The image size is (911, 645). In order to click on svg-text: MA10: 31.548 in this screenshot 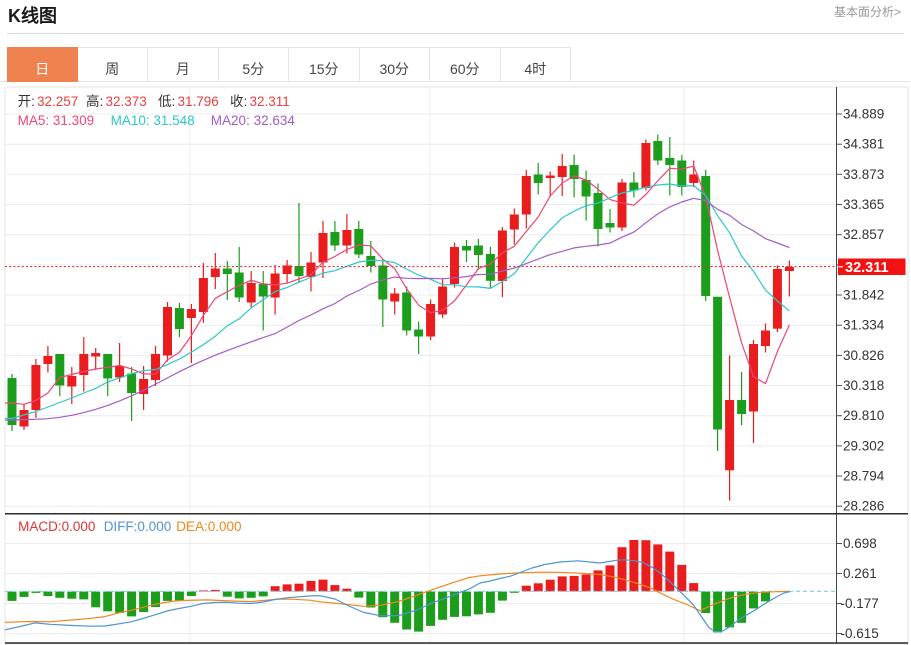, I will do `click(153, 120)`.